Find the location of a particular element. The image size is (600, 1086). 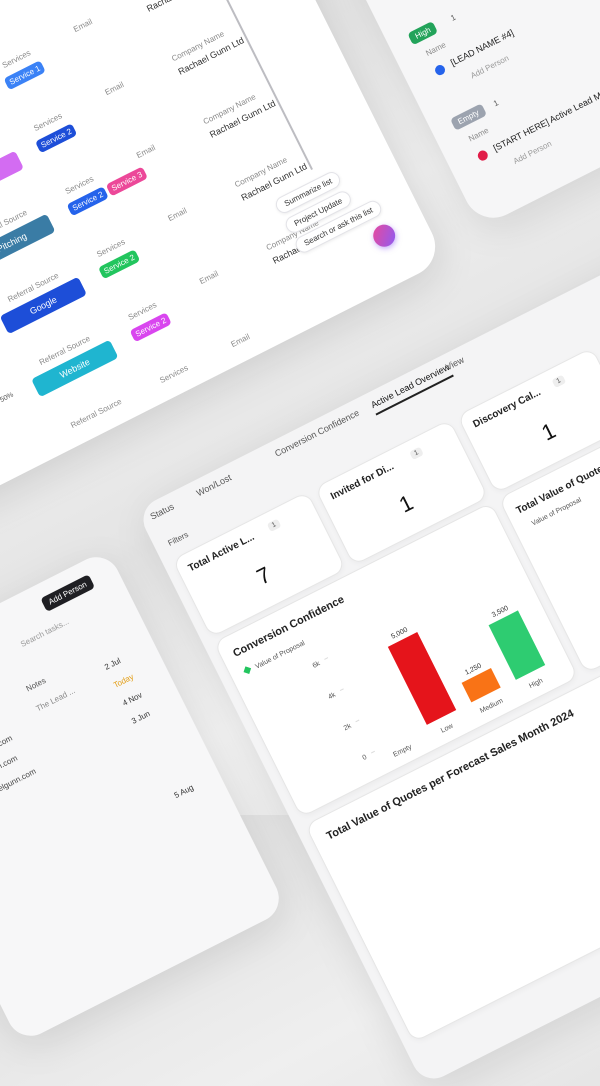

email: elgunn.com is located at coordinates (18, 780).